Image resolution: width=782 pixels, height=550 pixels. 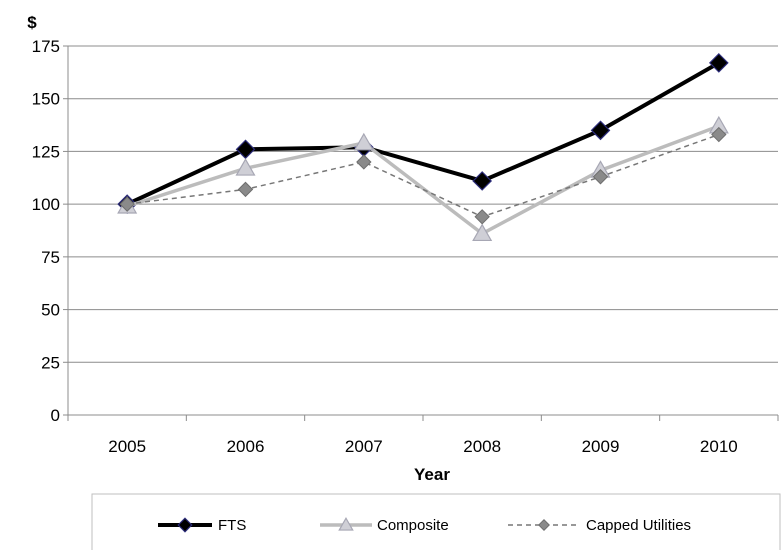 I want to click on x-tick-labels: 2005 2006 2007 2008 2009 2010, so click(x=422, y=446).